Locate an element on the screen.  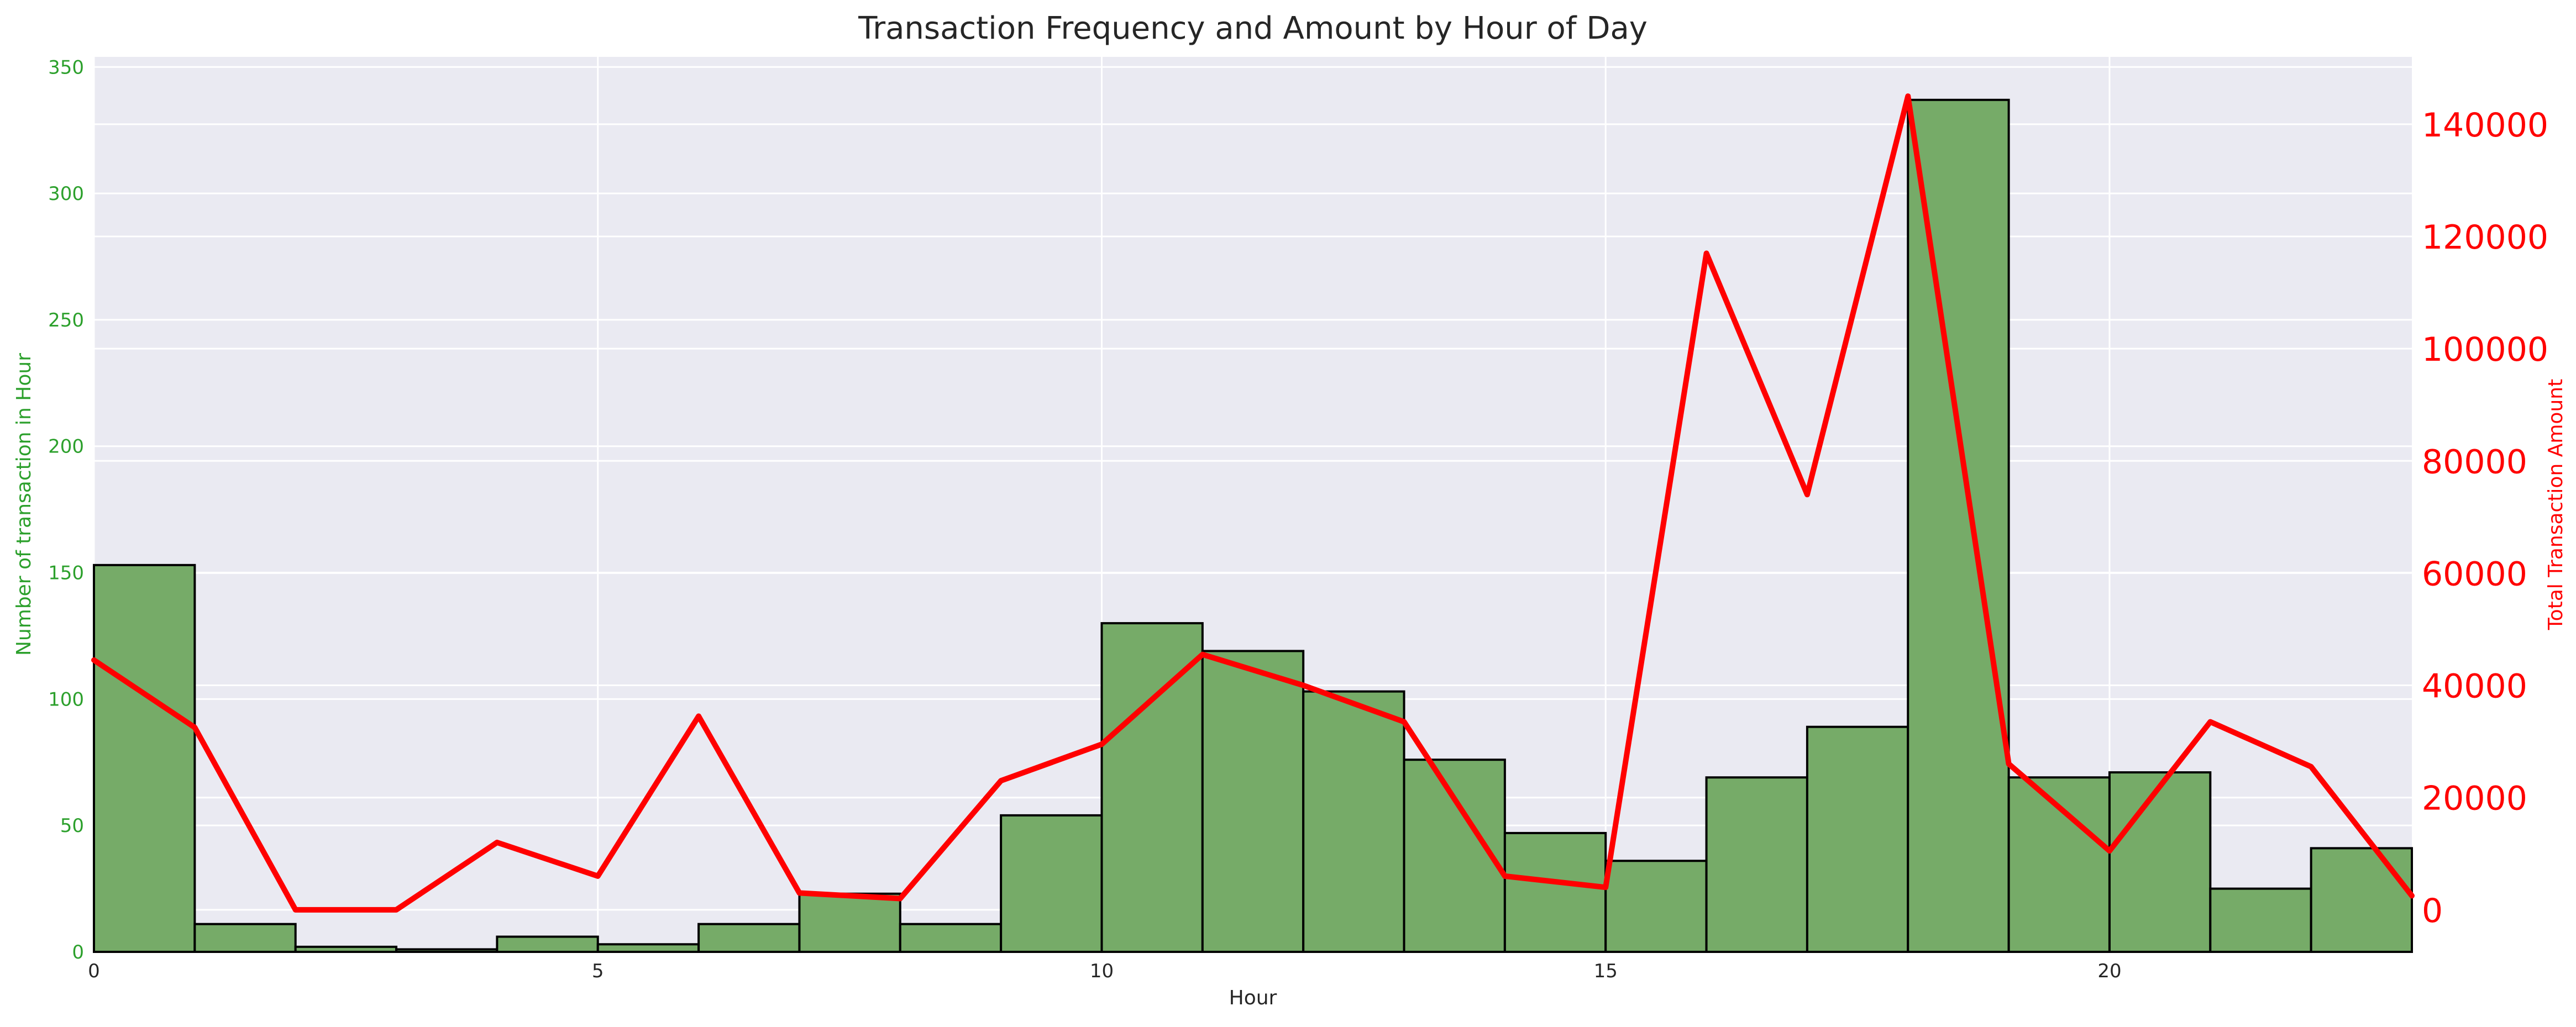
right-y-tick-label: 80000 is located at coordinates (2474, 462).